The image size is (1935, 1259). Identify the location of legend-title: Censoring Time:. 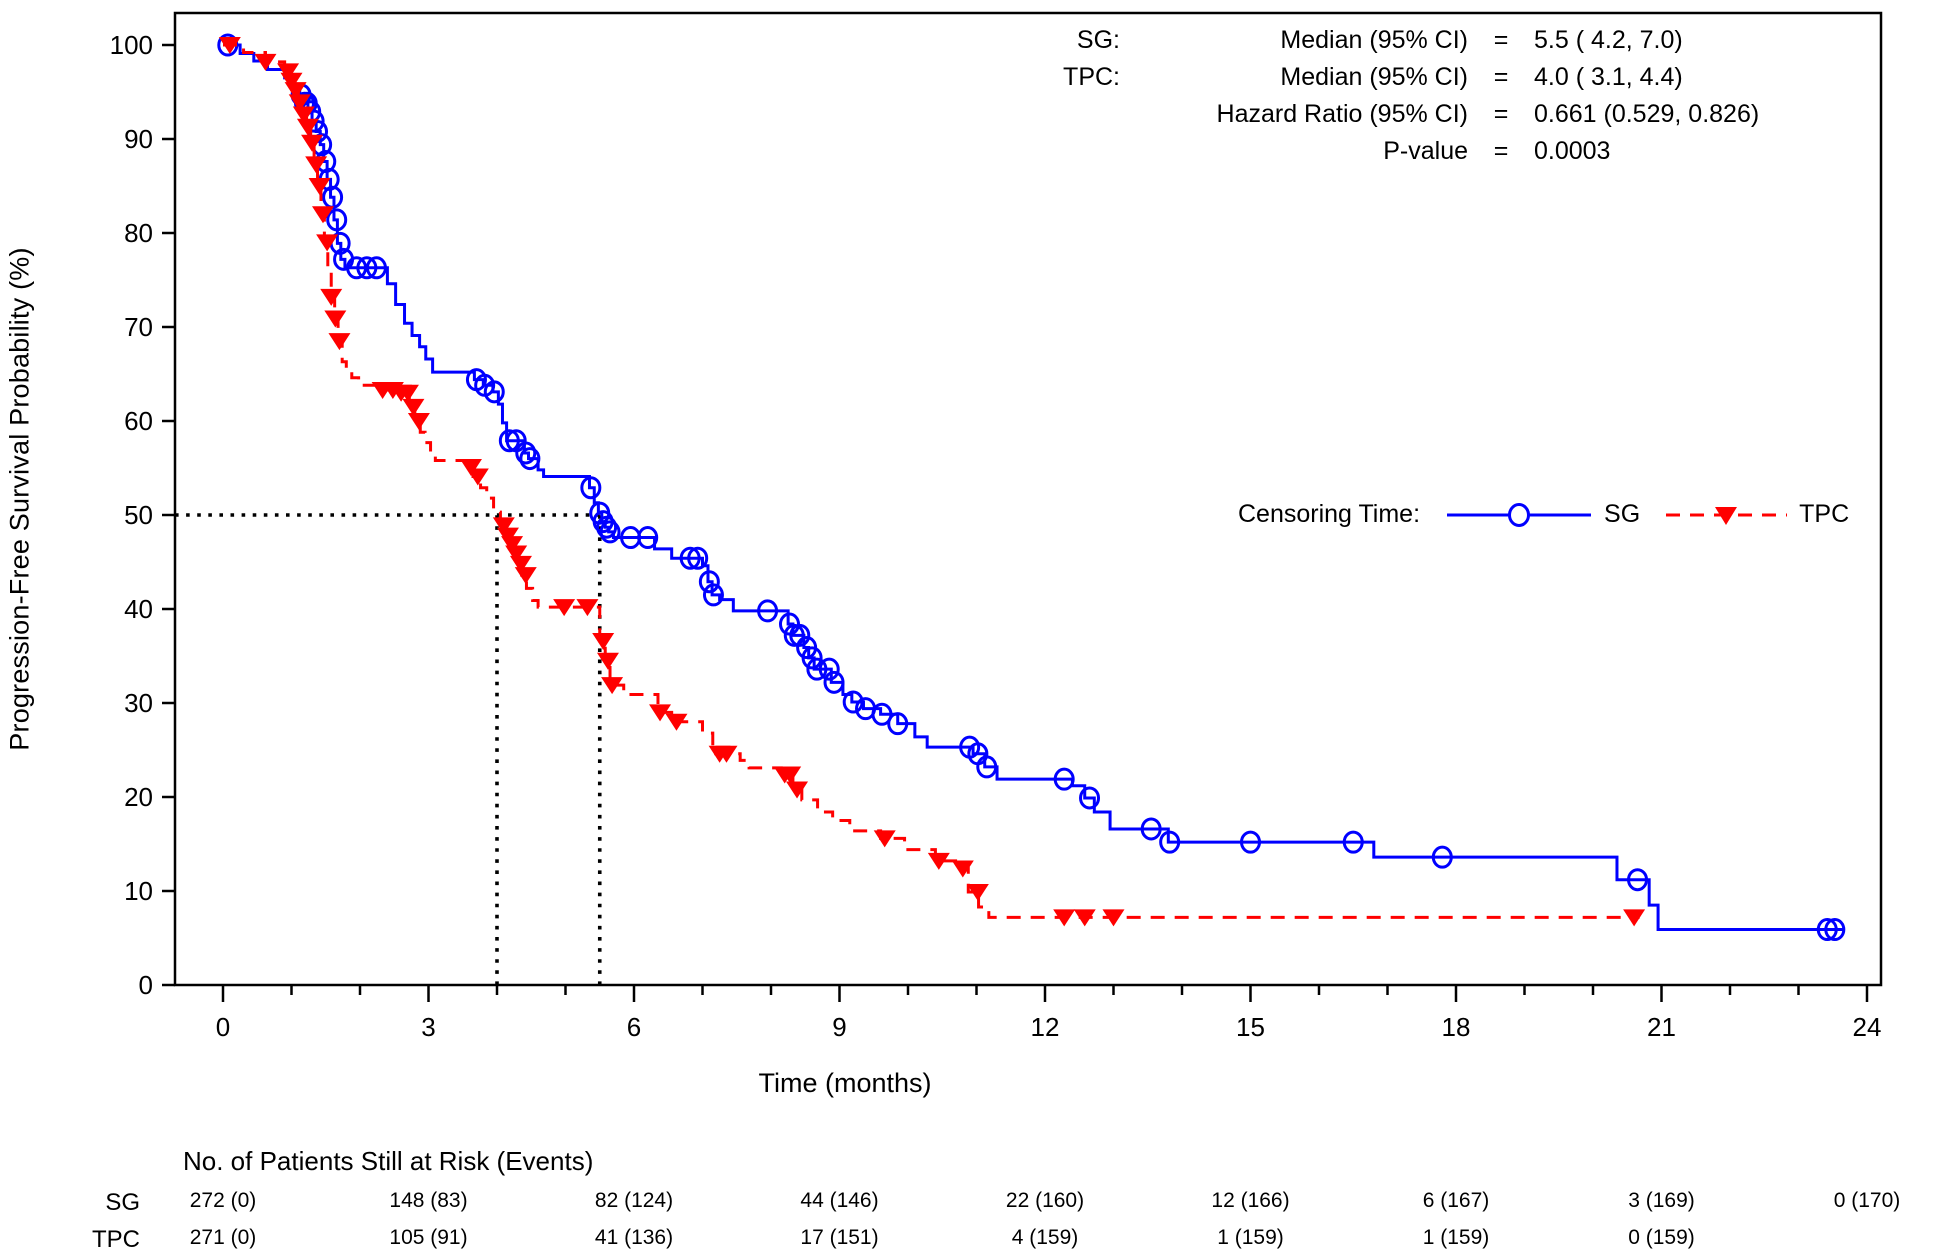
(1329, 514).